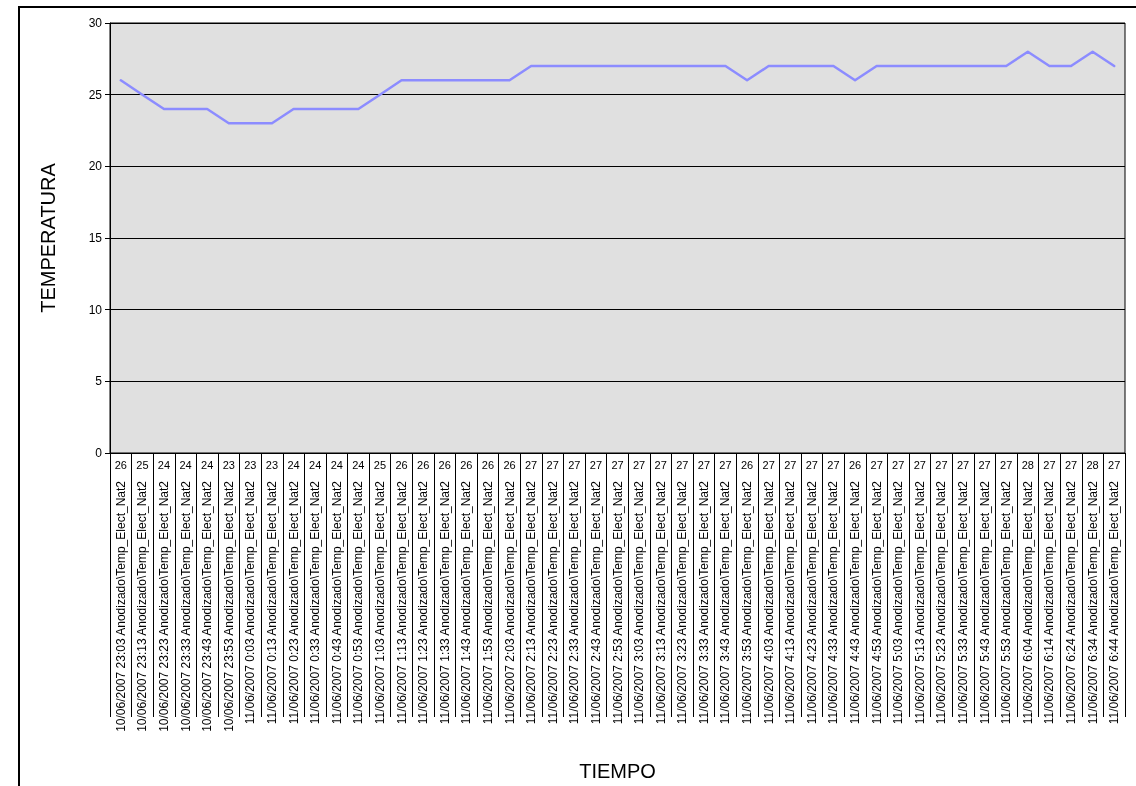 The width and height of the screenshot is (1136, 786). Describe the element at coordinates (595, 602) in the screenshot. I see `x-tick-label: 11/06/2007 2:43 Anodizado\Temp_Elect_Nat2` at that location.